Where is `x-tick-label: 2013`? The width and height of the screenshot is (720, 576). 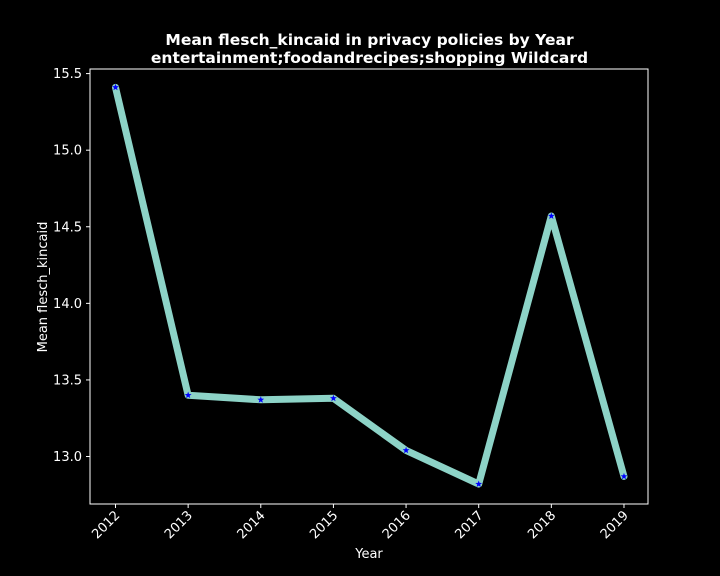 x-tick-label: 2013 is located at coordinates (179, 525).